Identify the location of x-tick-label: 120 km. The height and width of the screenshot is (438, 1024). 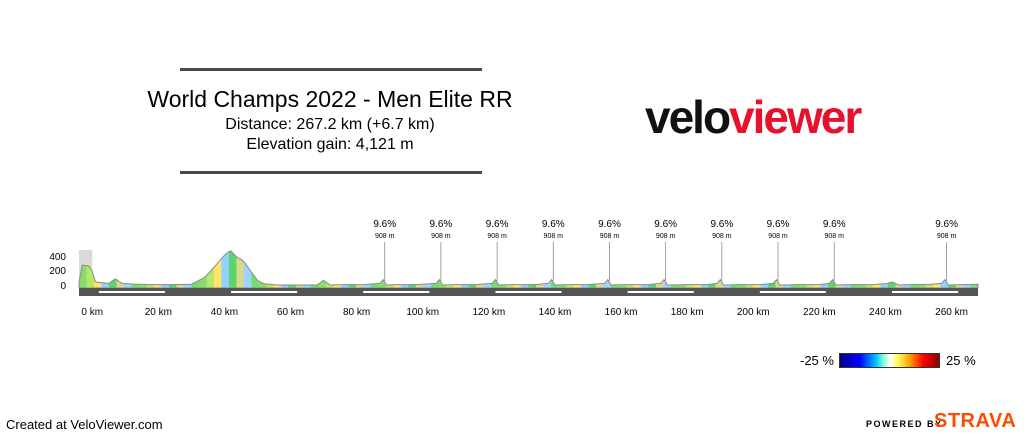
(488, 312).